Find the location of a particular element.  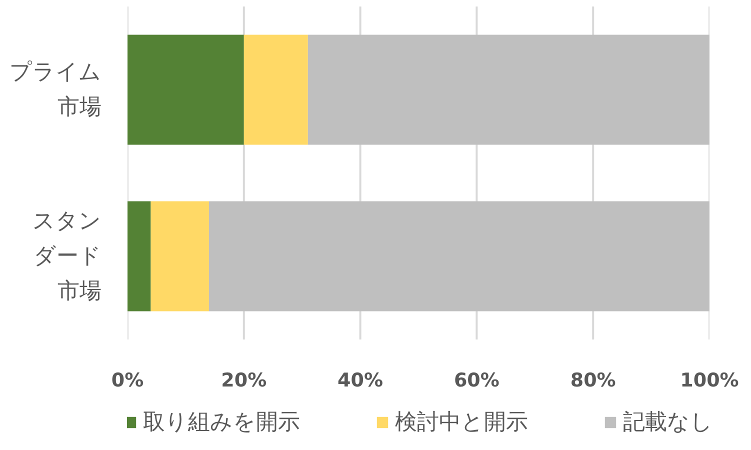

x-tick-label: 60% is located at coordinates (477, 381).